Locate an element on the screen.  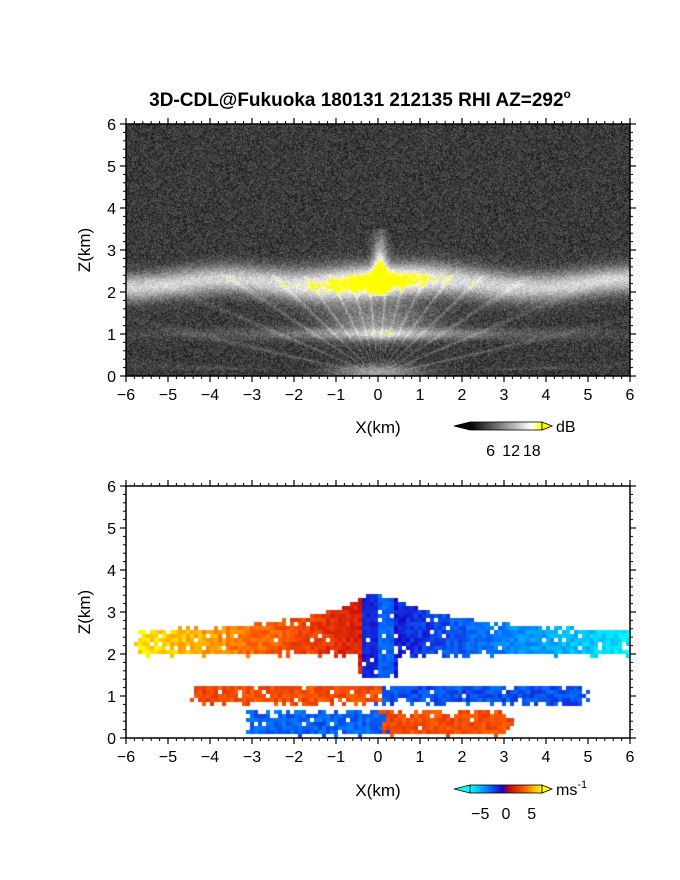
colorbar-unit: ms-1 is located at coordinates (571, 789).